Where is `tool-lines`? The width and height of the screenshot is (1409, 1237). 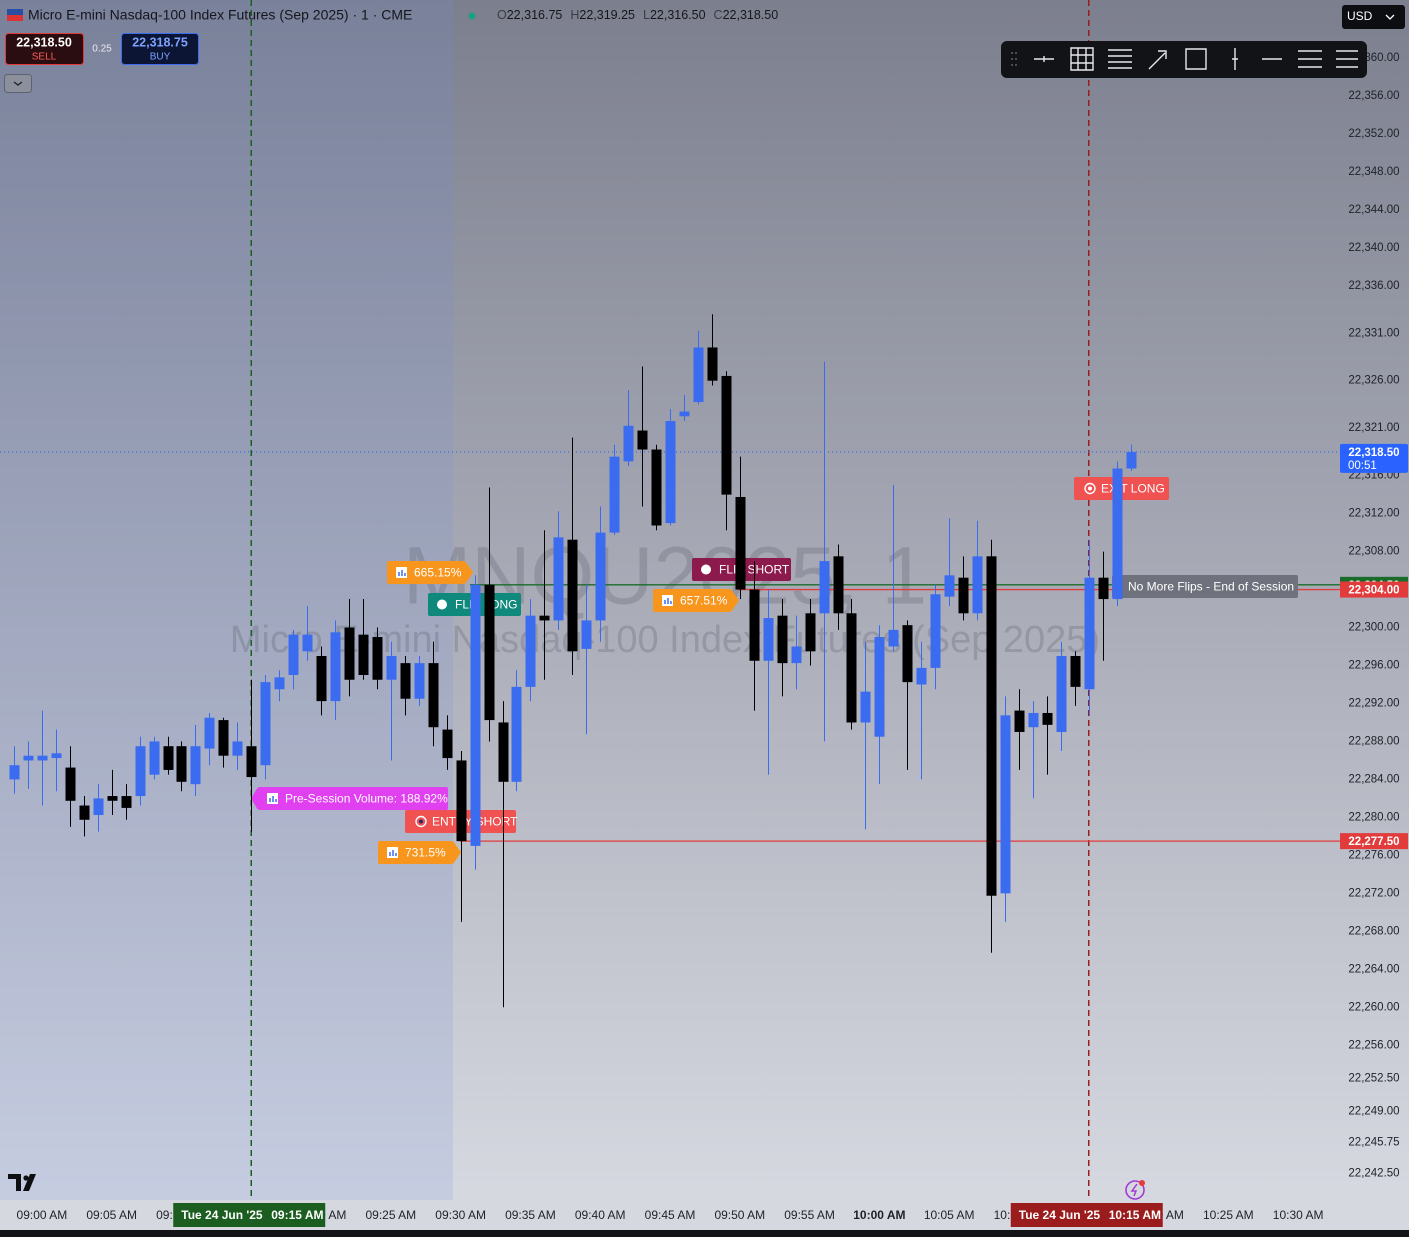 tool-lines is located at coordinates (1120, 59).